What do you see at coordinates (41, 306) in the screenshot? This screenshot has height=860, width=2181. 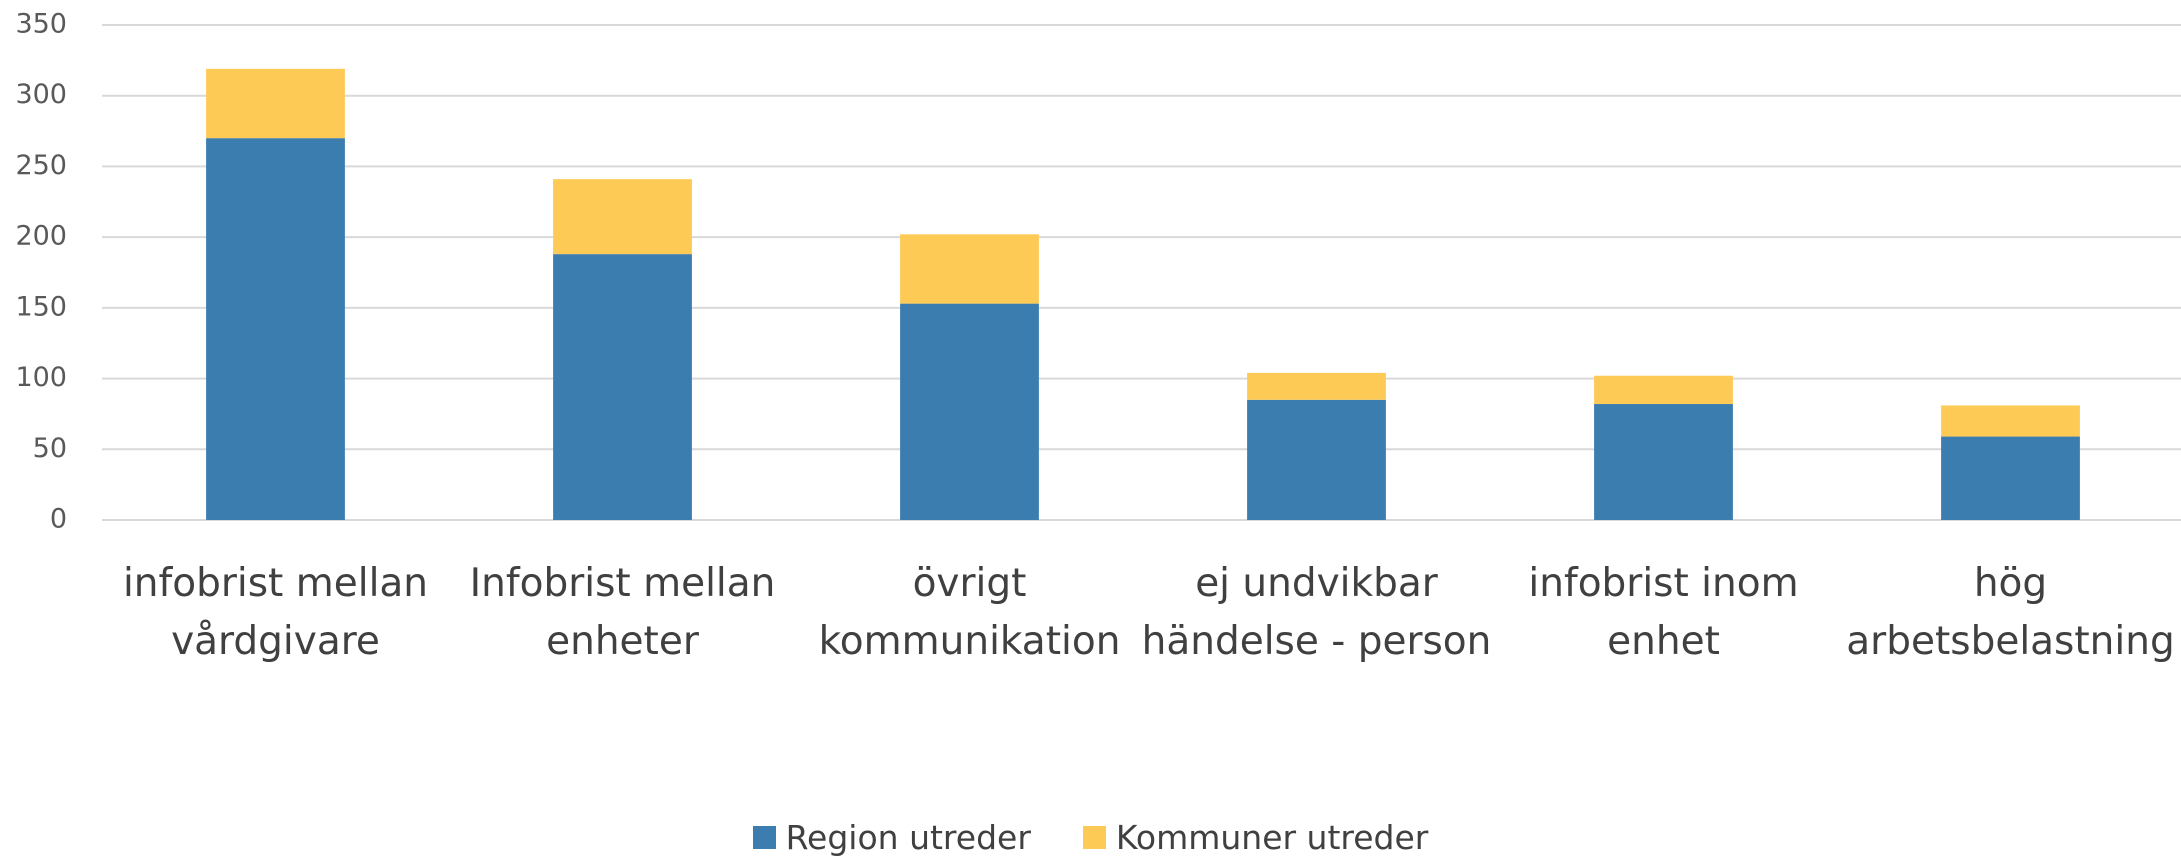 I see `y-tick-label: 150` at bounding box center [41, 306].